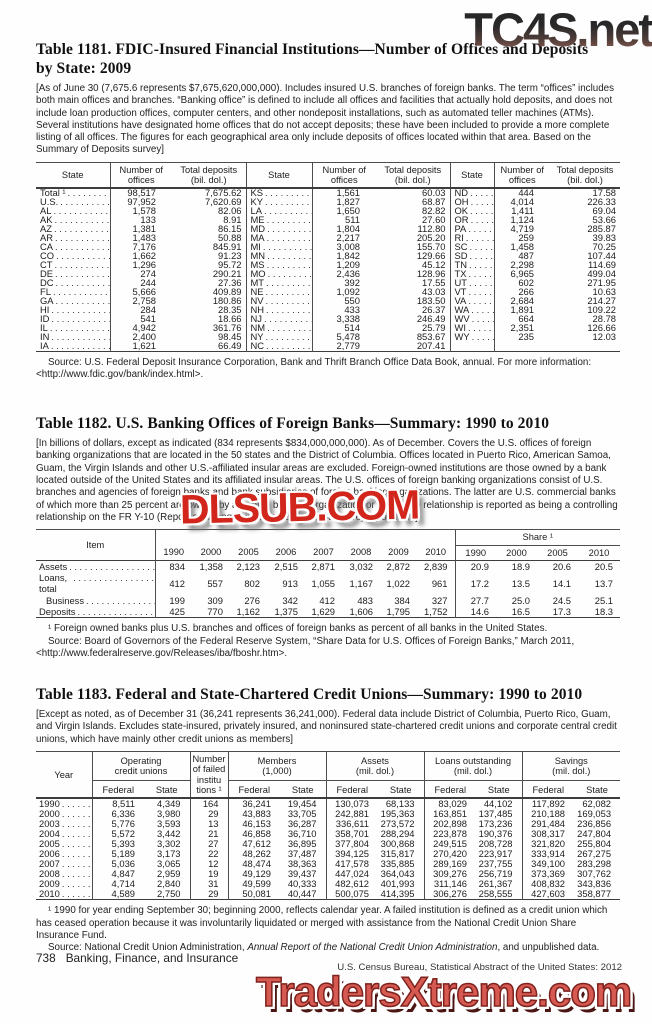 The height and width of the screenshot is (1024, 652). Describe the element at coordinates (460, 300) in the screenshot. I see `label-text: VA` at that location.